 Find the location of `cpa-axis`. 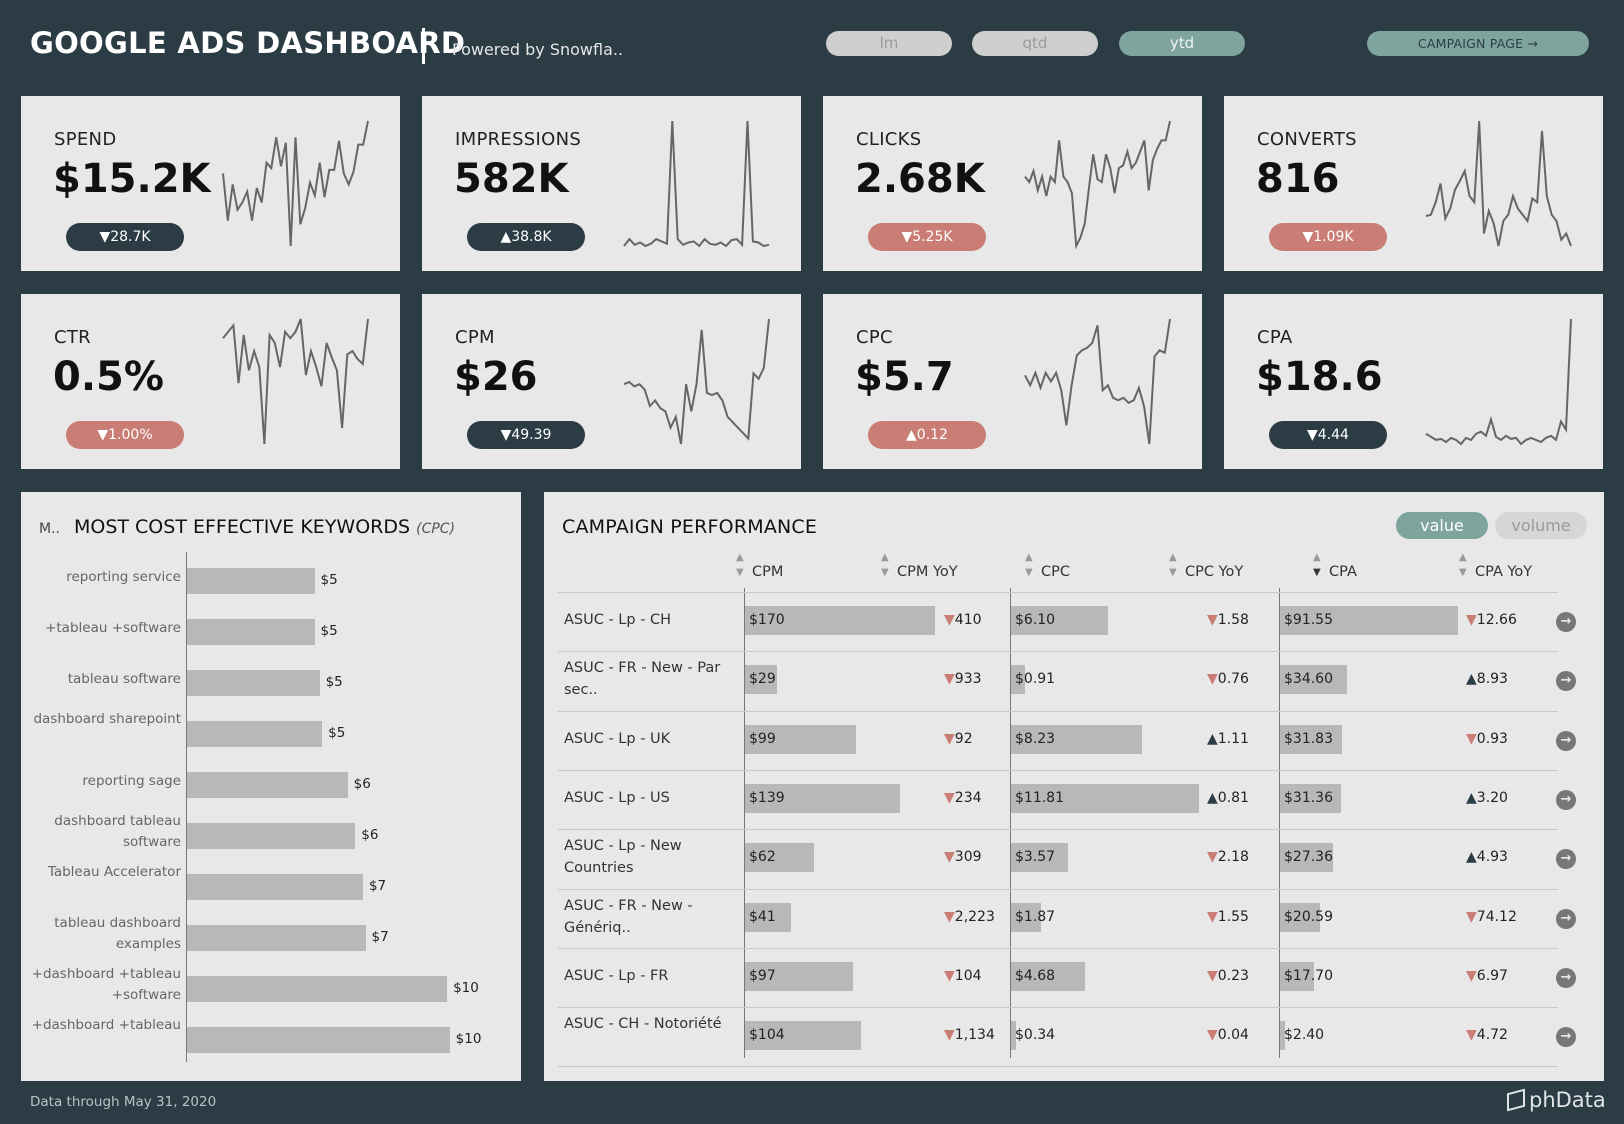

cpa-axis is located at coordinates (1279, 823).